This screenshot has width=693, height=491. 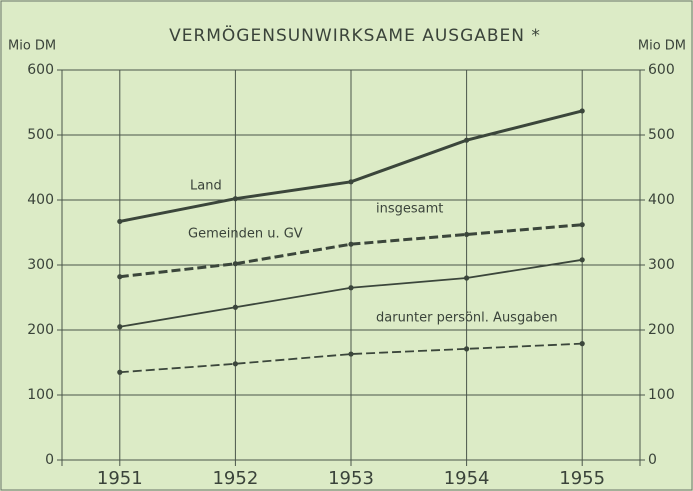 I want to click on annotation: darunter persönl. Ausgaben, so click(x=467, y=318).